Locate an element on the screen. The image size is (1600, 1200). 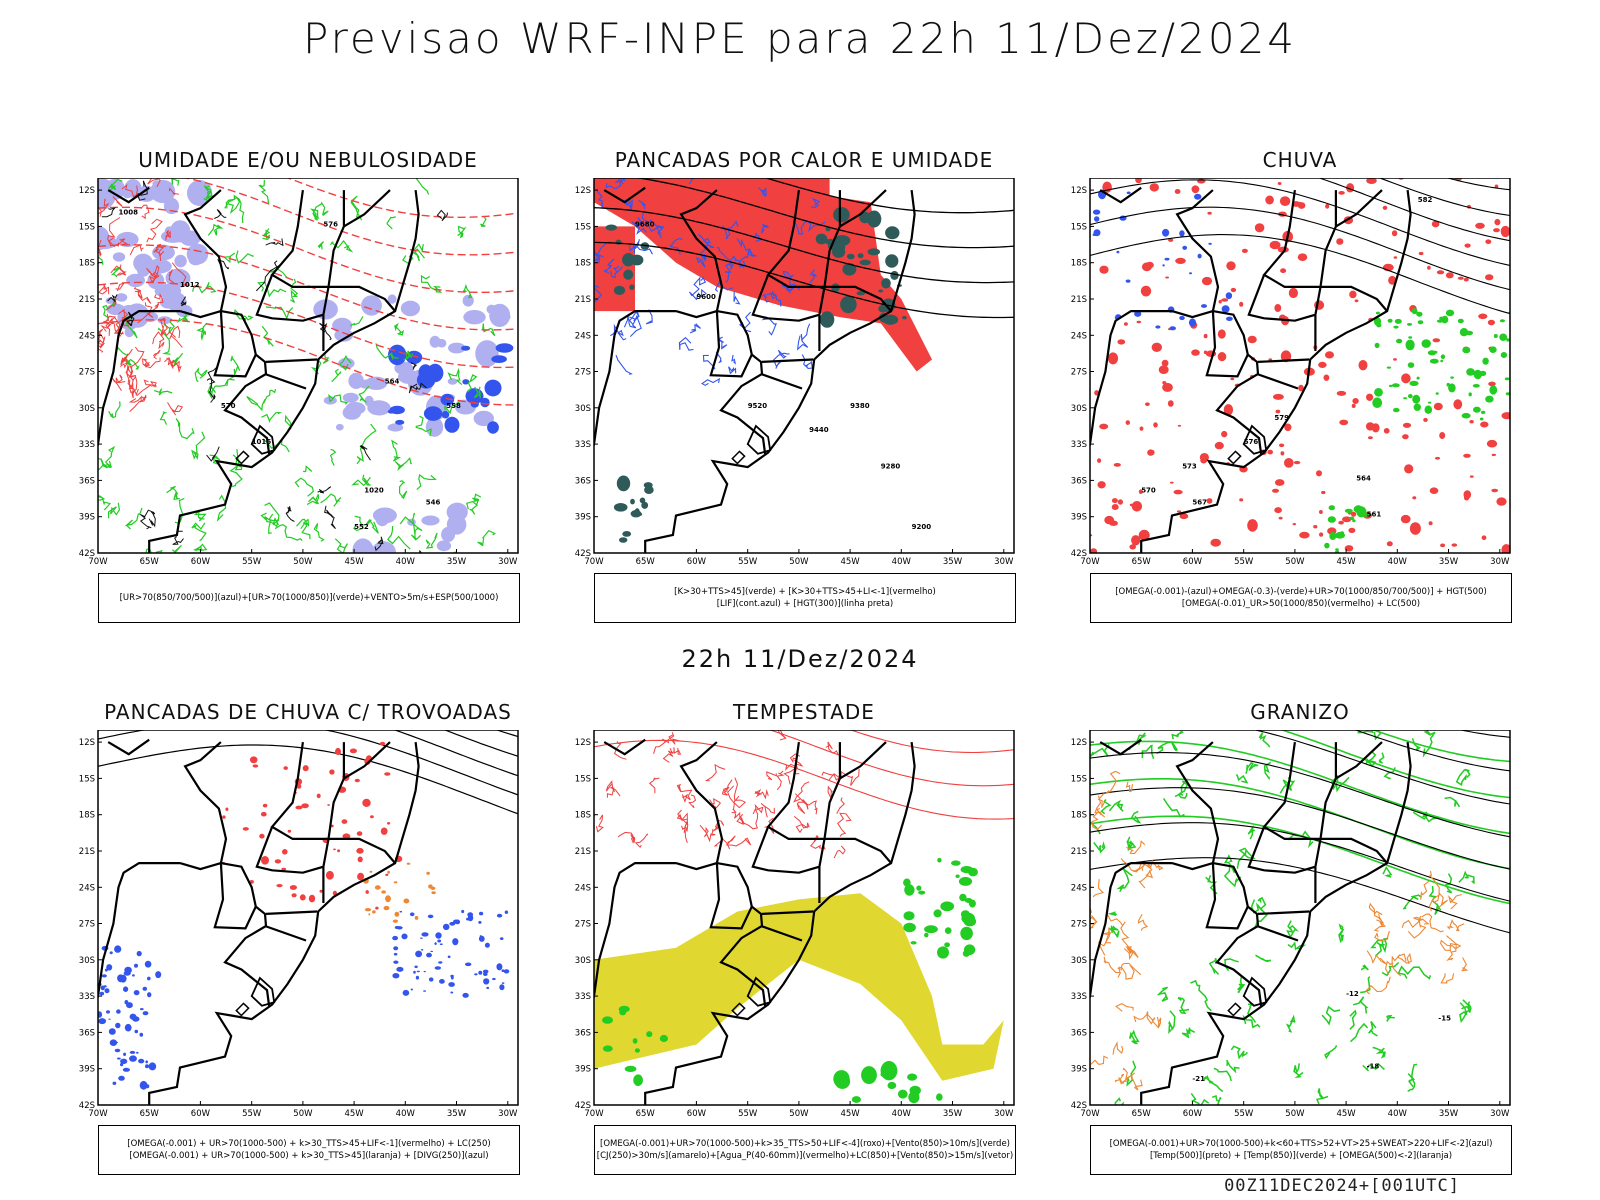
lon-tick-label: 45W is located at coordinates (850, 1114).